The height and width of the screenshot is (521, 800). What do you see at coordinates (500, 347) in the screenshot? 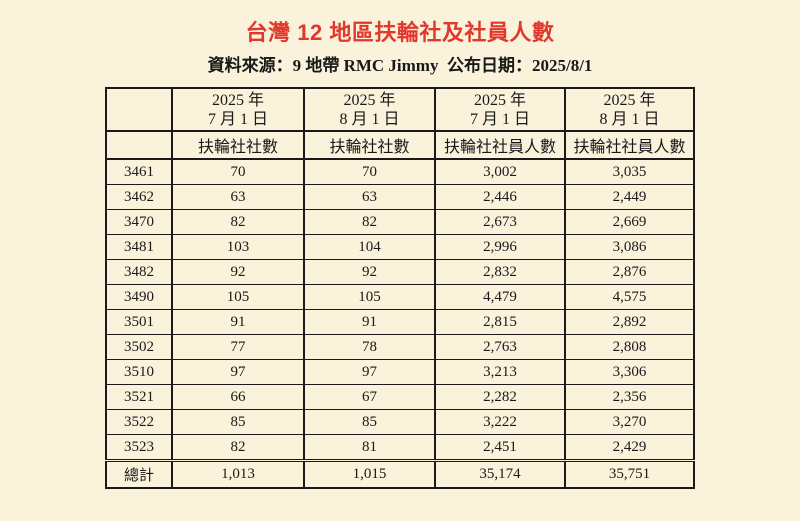
I see `members-jul-cell: 2,763` at bounding box center [500, 347].